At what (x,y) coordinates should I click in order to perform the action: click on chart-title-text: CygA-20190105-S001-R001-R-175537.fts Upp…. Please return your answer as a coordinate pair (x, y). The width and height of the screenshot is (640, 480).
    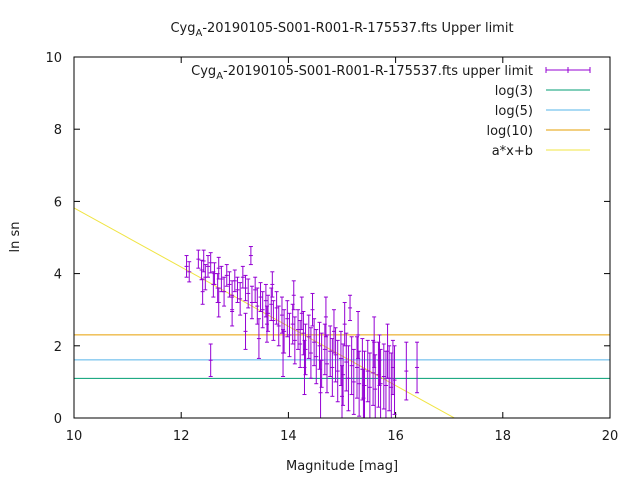
    Looking at the image, I should click on (341, 30).